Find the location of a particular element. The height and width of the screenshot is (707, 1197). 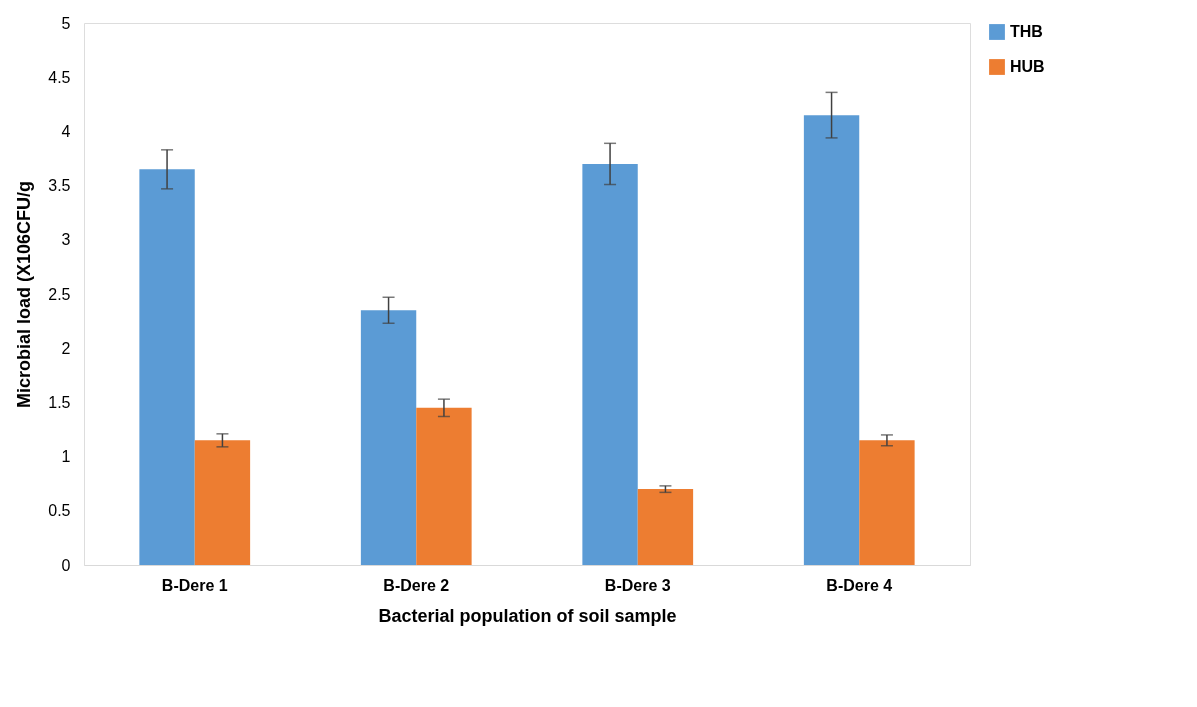

y-tick-label: 1.5 is located at coordinates (59, 402).